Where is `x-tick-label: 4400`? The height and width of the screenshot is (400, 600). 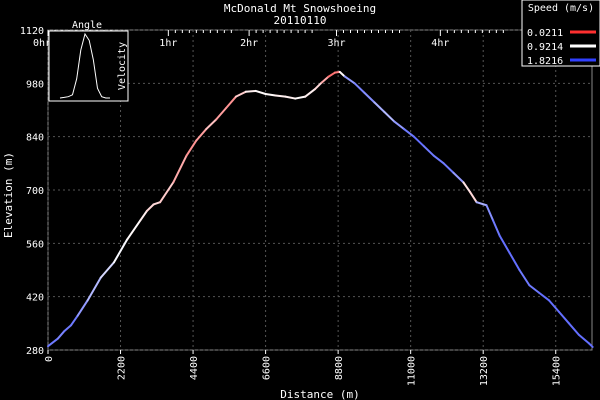
x-tick-label: 4400 is located at coordinates (194, 368).